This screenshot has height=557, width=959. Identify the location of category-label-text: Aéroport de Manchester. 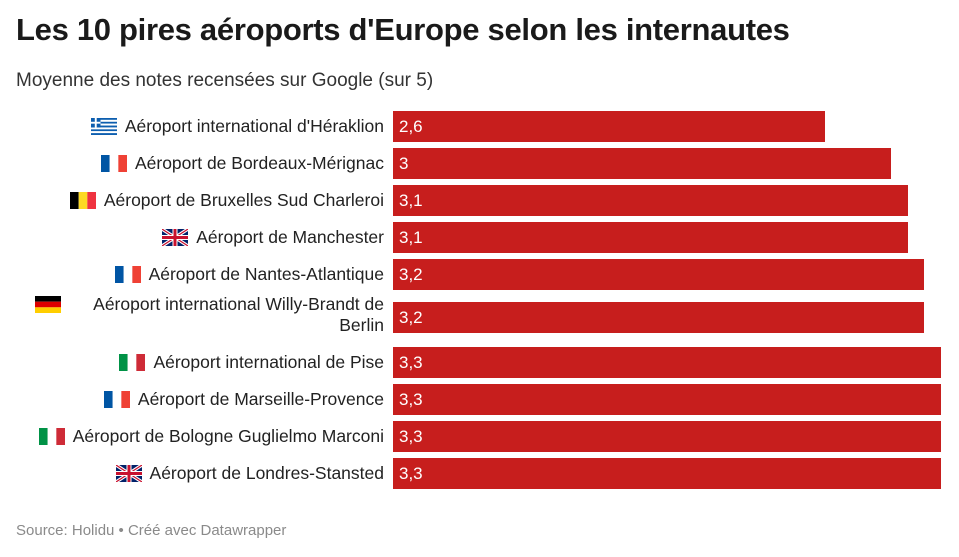
(290, 237).